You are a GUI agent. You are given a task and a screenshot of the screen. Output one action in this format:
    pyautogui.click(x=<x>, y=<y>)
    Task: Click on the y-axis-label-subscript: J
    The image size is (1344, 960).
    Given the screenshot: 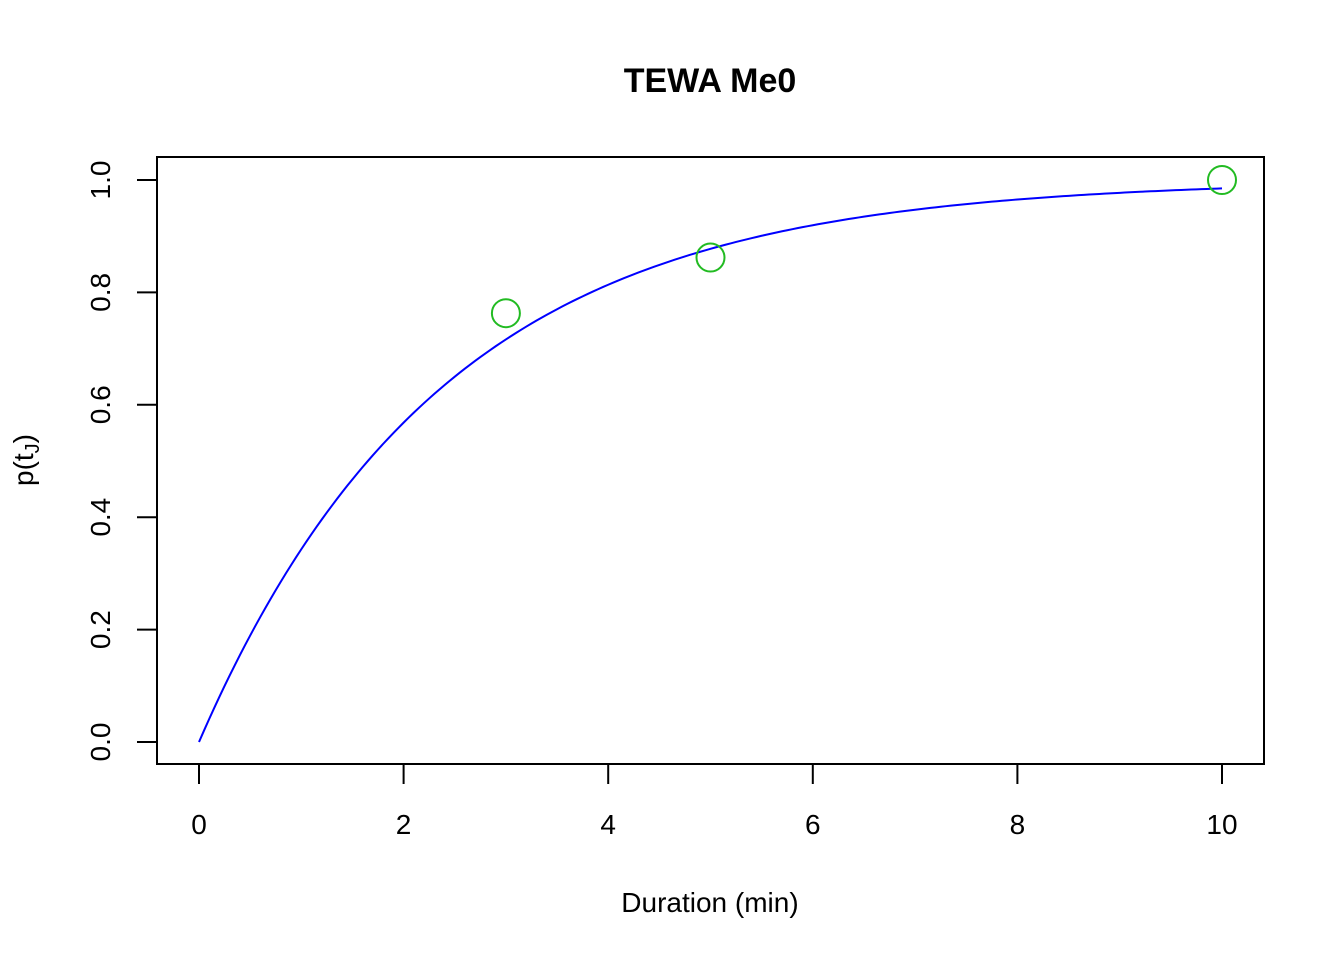 What is the action you would take?
    pyautogui.click(x=33, y=448)
    